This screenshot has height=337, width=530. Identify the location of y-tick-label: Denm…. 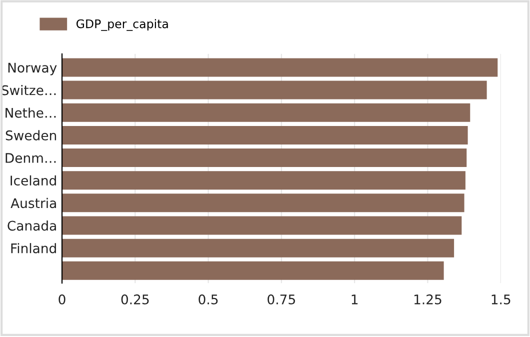
(31, 158).